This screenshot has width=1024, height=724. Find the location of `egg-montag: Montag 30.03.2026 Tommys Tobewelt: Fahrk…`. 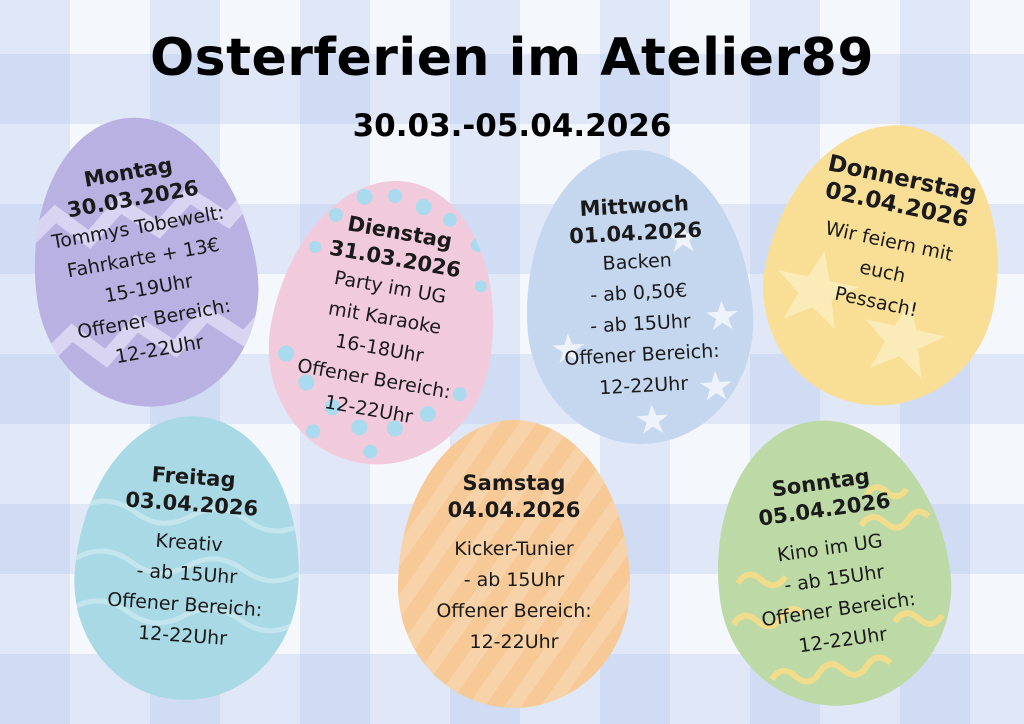

egg-montag: Montag 30.03.2026 Tommys Tobewelt: Fahrk… is located at coordinates (144, 262).